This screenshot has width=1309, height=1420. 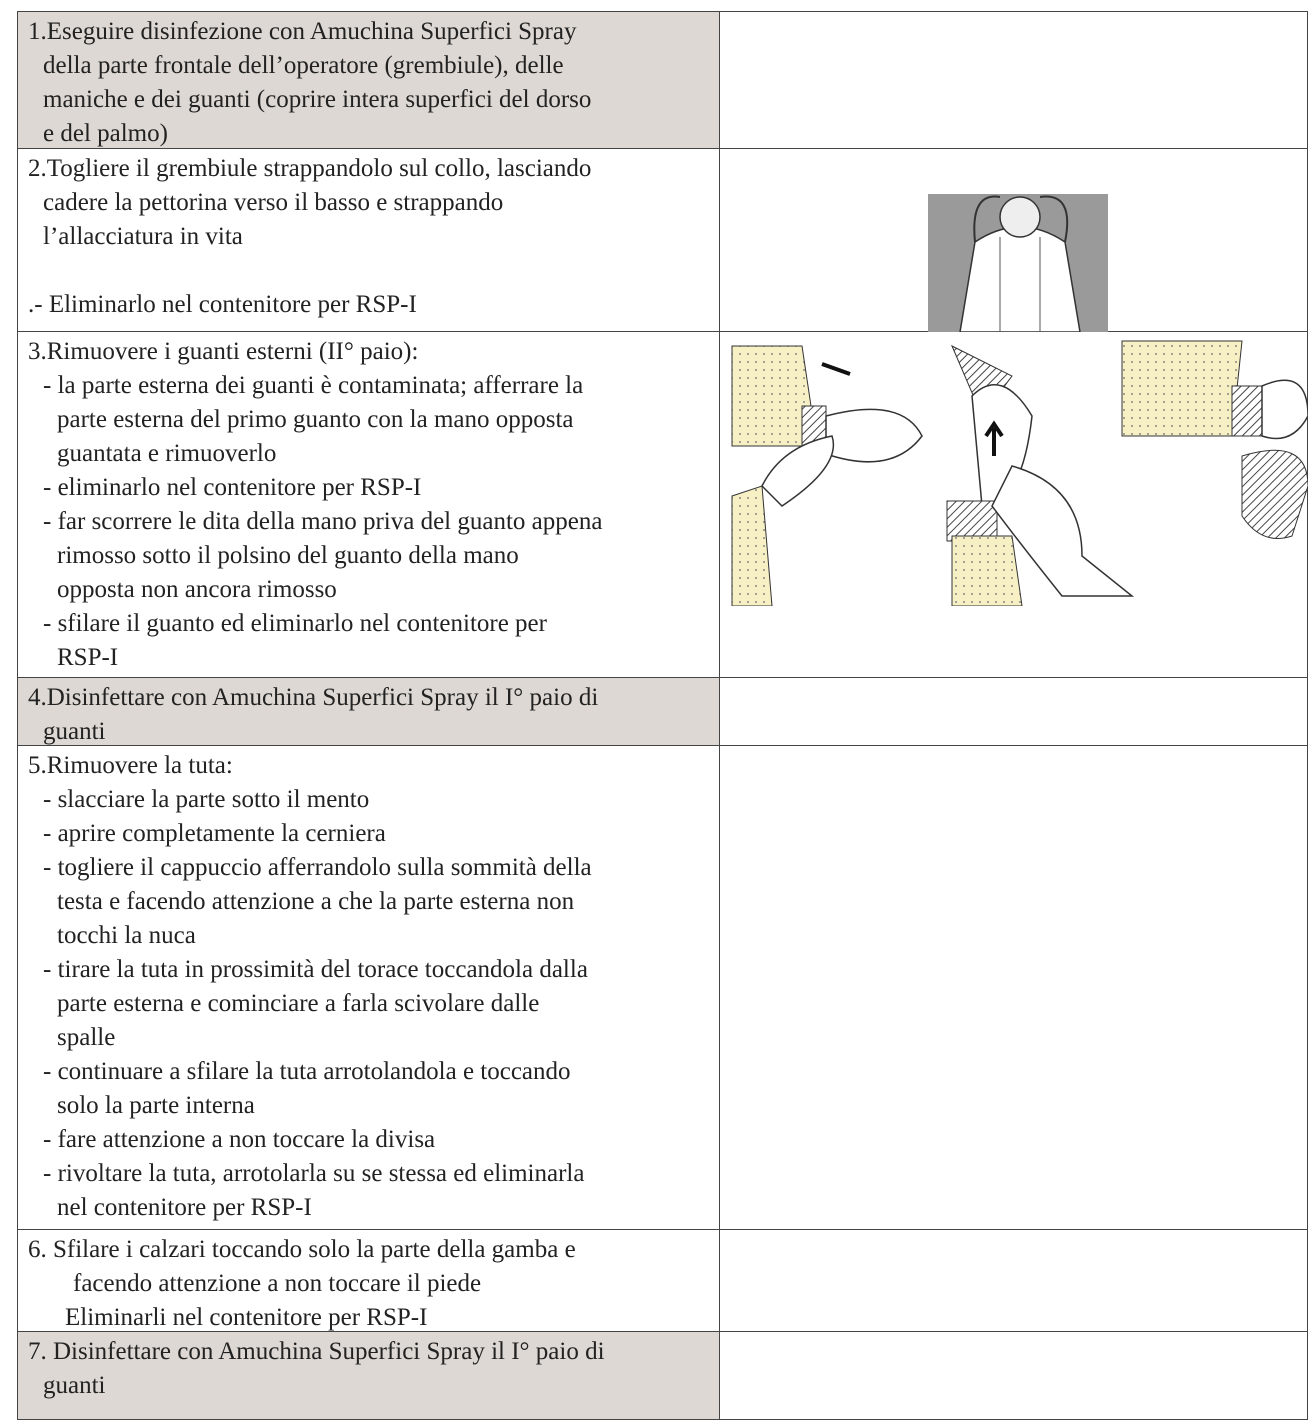 I want to click on step-text: 3.Rimuovere i guanti esterni (II° paio):, so click(x=223, y=351).